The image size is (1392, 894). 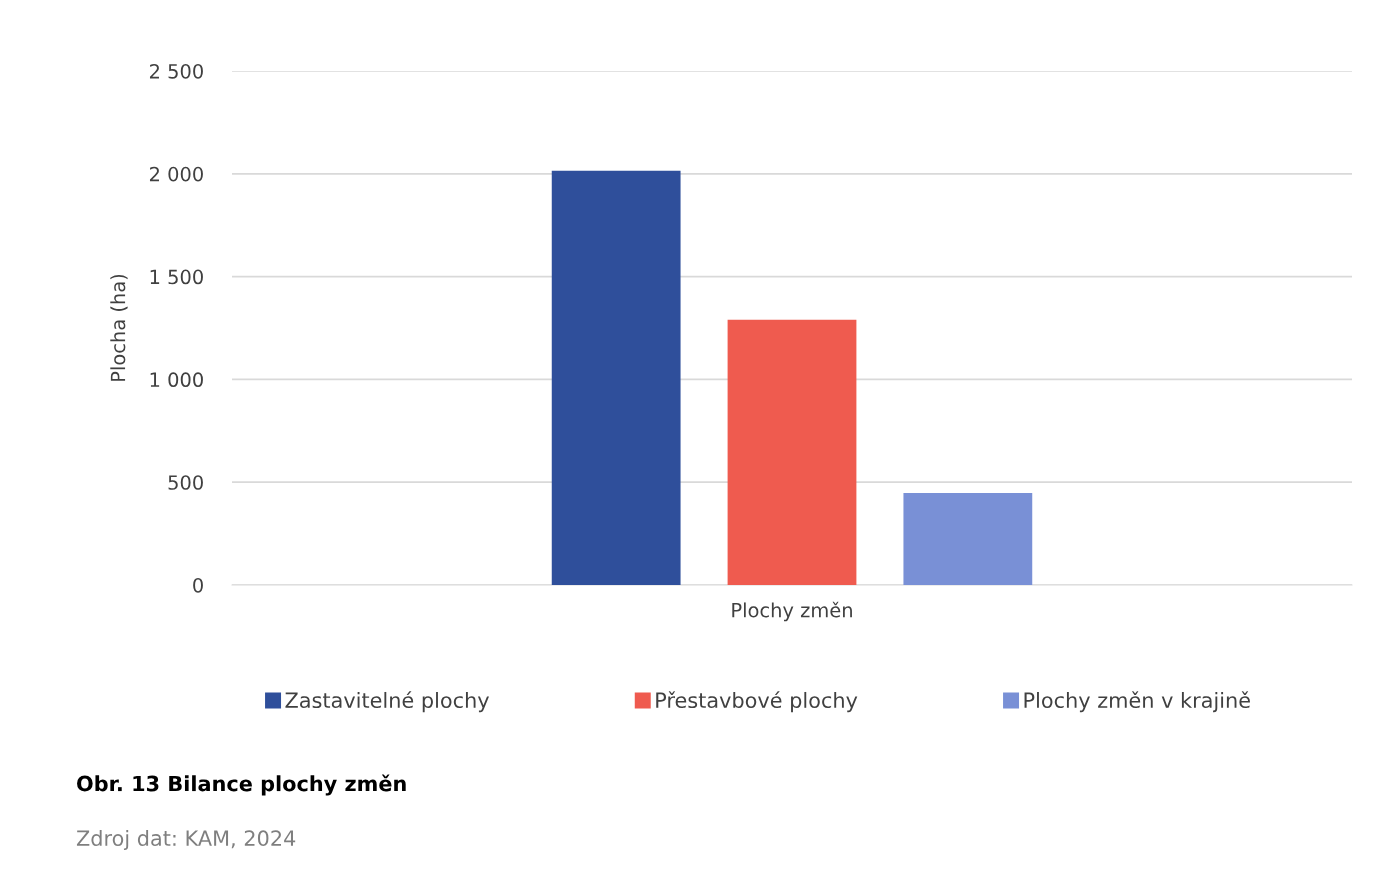 I want to click on y-tick-label: 2 000, so click(x=176, y=174).